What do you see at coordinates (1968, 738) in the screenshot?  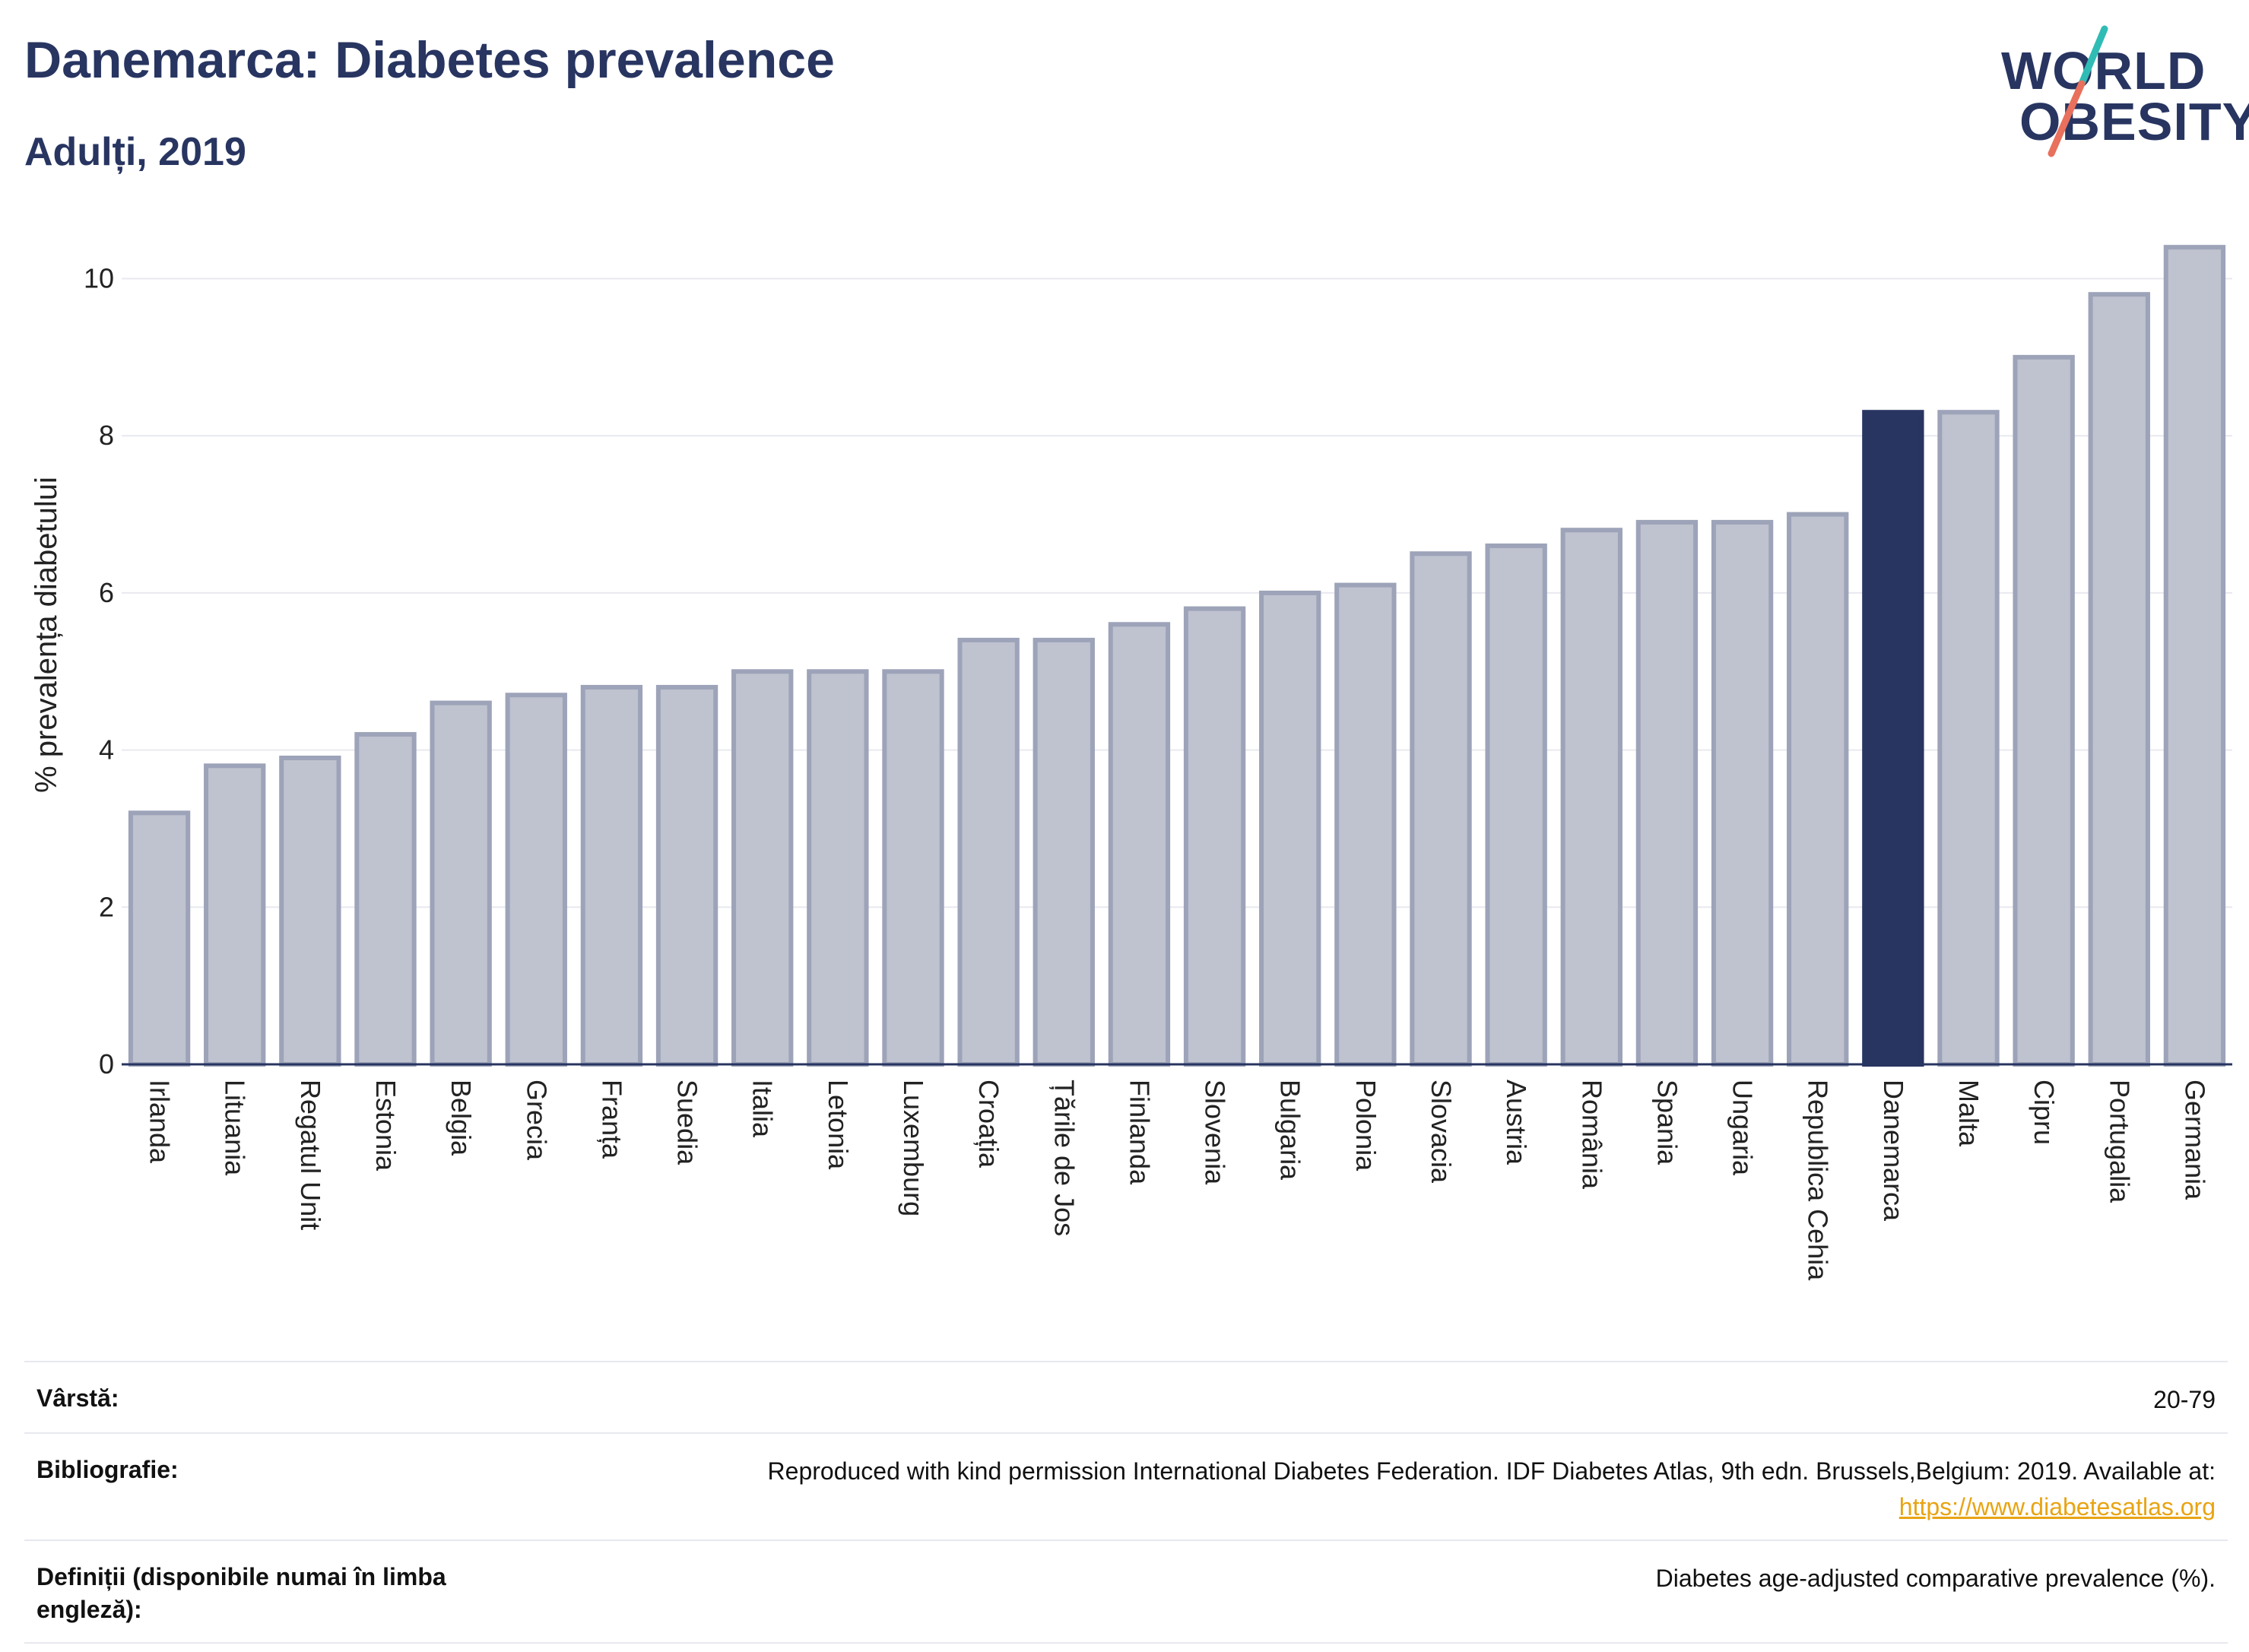 I see `bar-malta` at bounding box center [1968, 738].